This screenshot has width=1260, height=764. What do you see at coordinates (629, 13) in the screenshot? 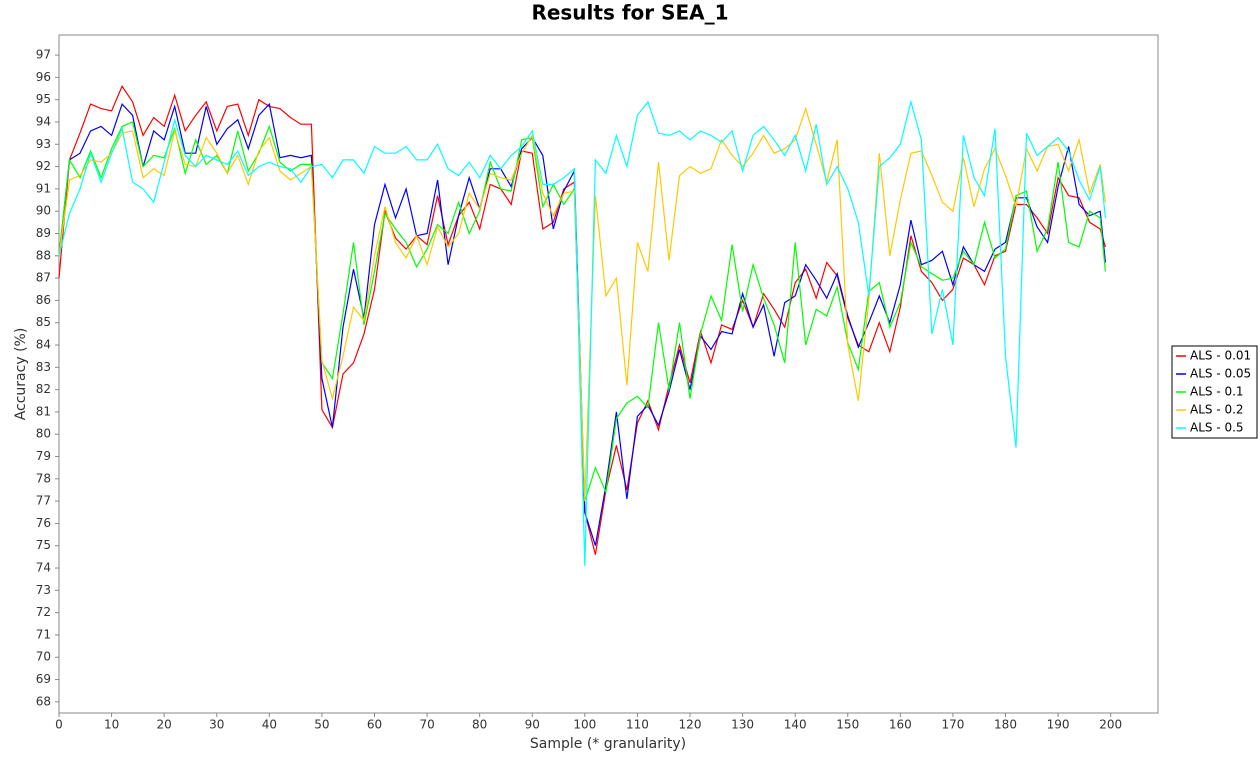
I see `chart-title: Results for SEA_1` at bounding box center [629, 13].